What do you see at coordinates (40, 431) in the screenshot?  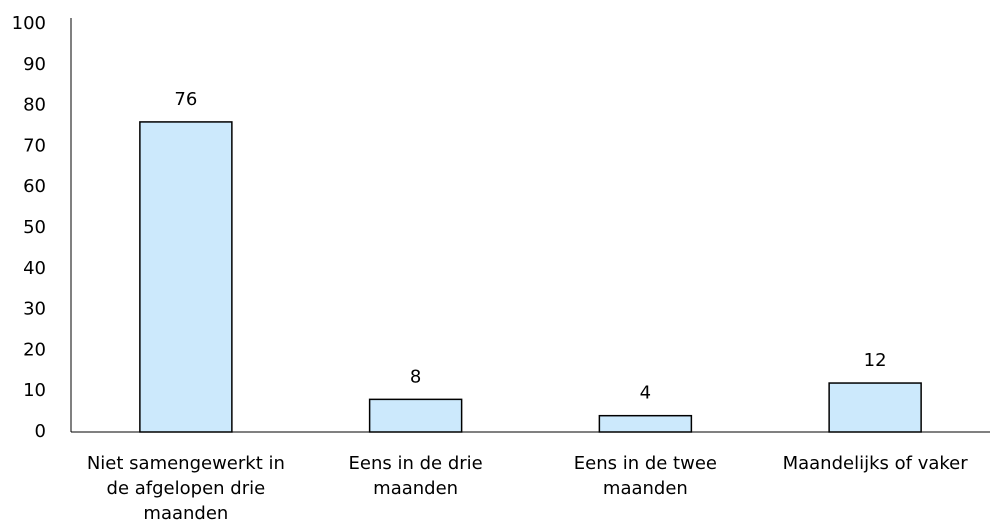 I see `y-tick-label: 0` at bounding box center [40, 431].